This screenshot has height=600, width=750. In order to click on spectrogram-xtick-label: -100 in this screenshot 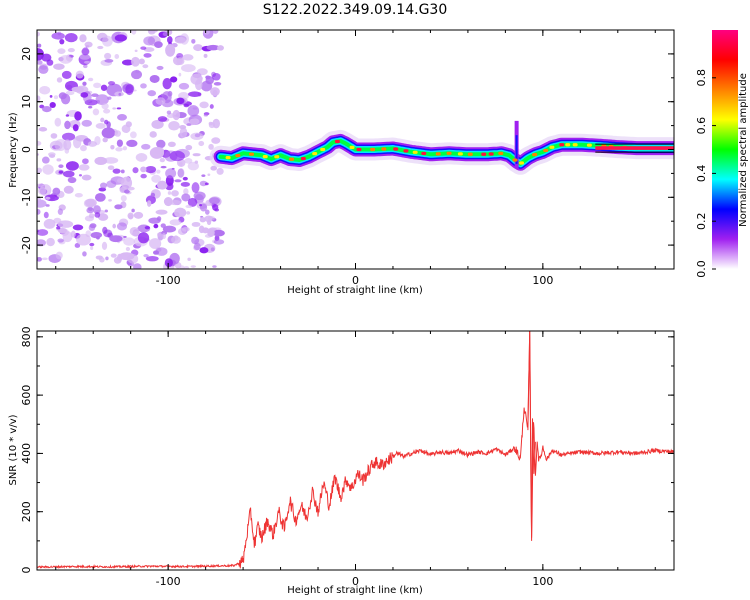, I will do `click(168, 280)`.